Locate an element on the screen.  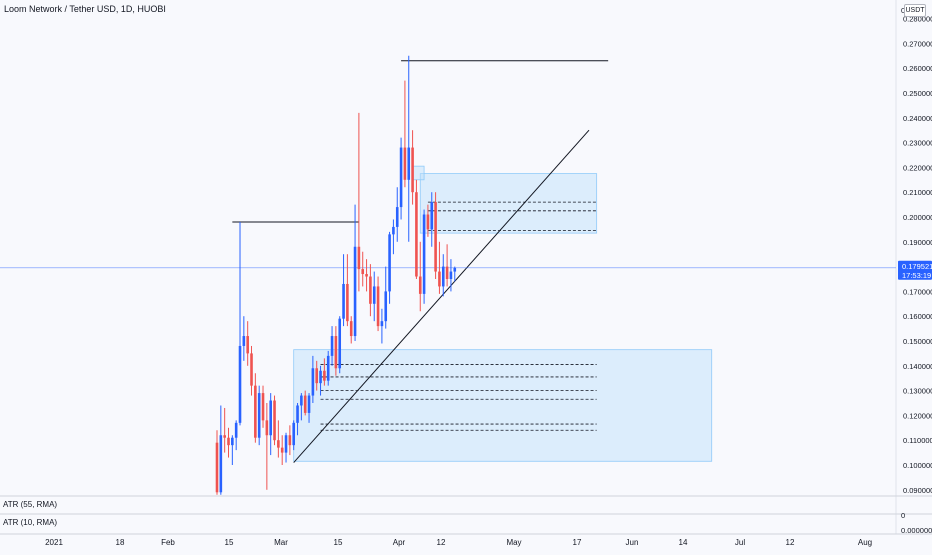
currency-unit-button: USDT is located at coordinates (915, 10).